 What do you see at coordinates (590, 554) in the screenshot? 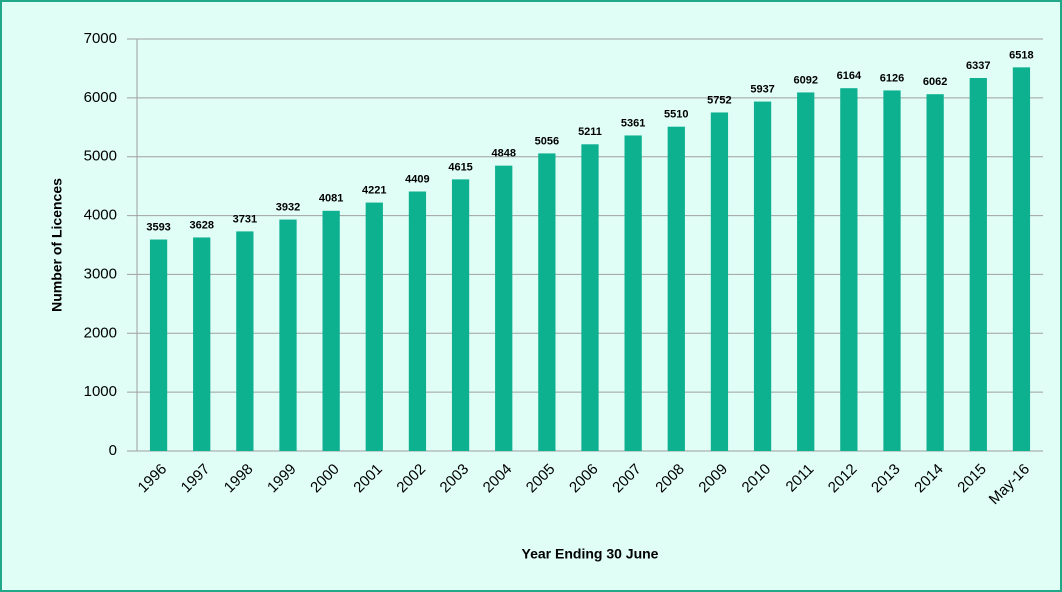
I see `x-axis-title: Year Ending 30 June` at bounding box center [590, 554].